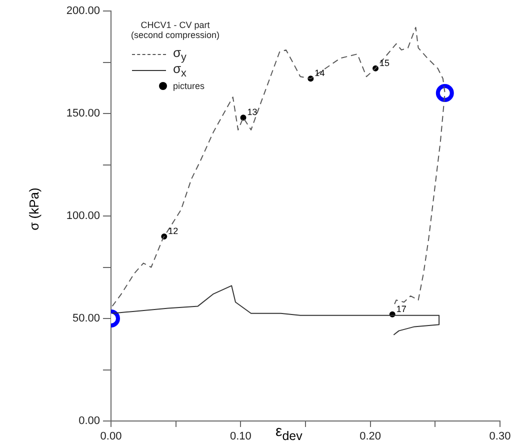 The width and height of the screenshot is (514, 447). I want to click on x-tick-label: 0.00, so click(111, 436).